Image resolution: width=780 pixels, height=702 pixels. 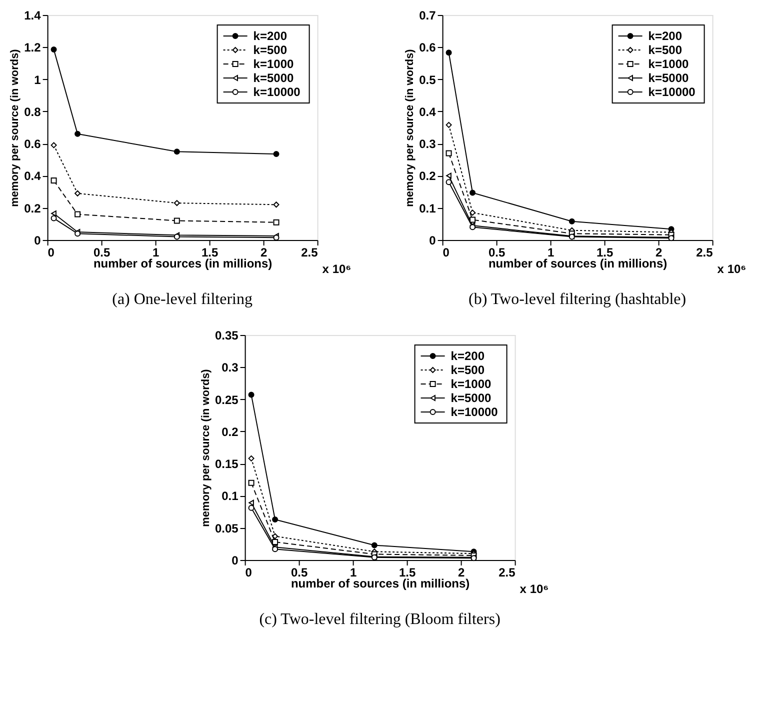 What do you see at coordinates (226, 464) in the screenshot?
I see `y-tick-label: 0.15` at bounding box center [226, 464].